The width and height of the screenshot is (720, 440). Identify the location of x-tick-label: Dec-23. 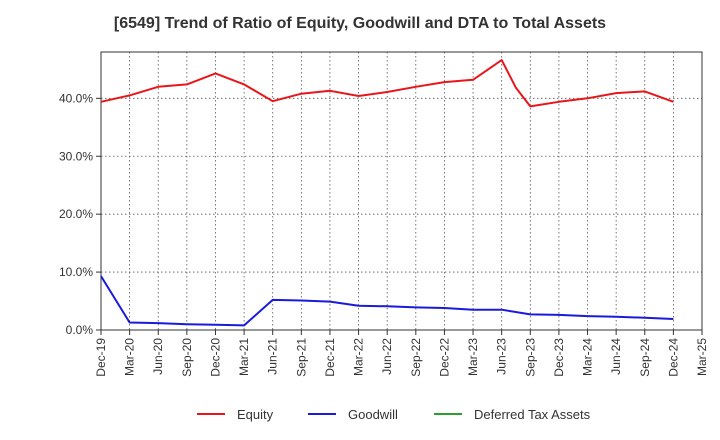
(559, 357).